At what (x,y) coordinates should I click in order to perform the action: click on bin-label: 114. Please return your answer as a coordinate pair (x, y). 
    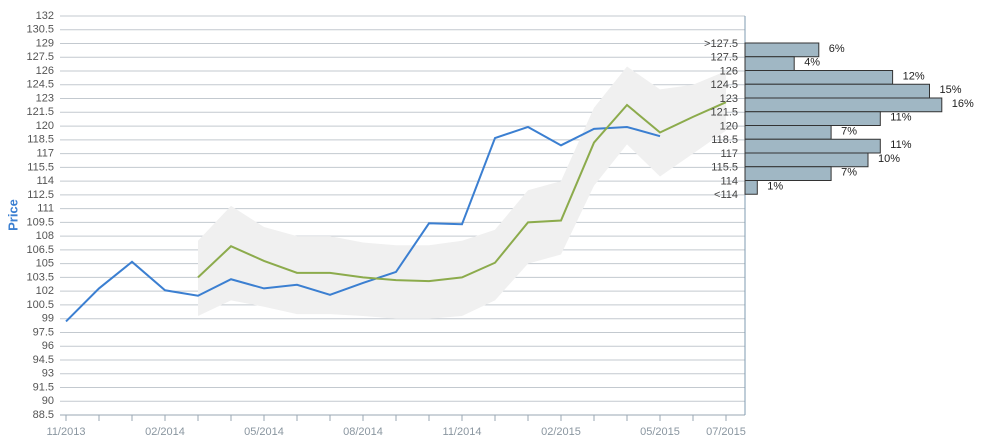
    Looking at the image, I should click on (729, 181).